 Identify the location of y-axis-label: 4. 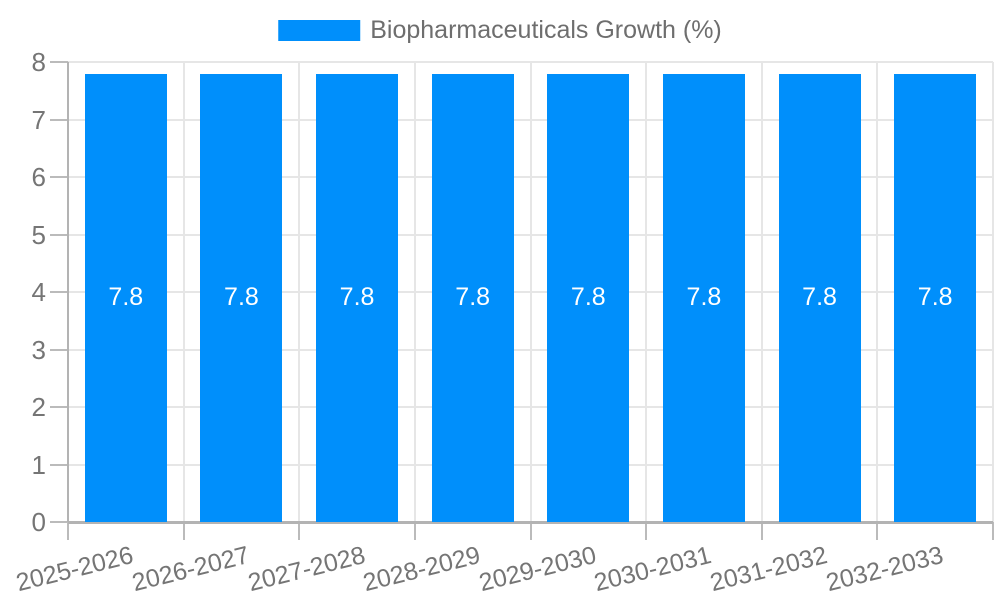
(38, 292).